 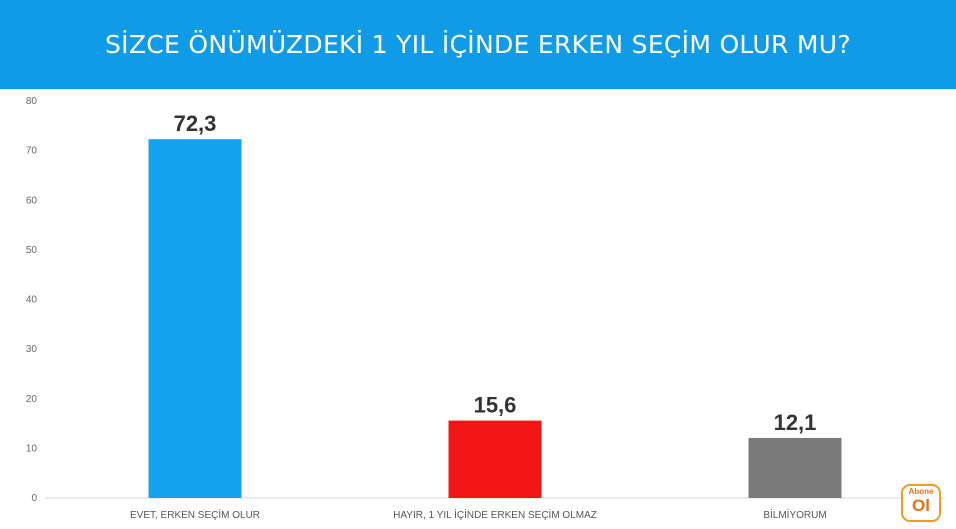 I want to click on y-tick-label: 30, so click(x=32, y=349).